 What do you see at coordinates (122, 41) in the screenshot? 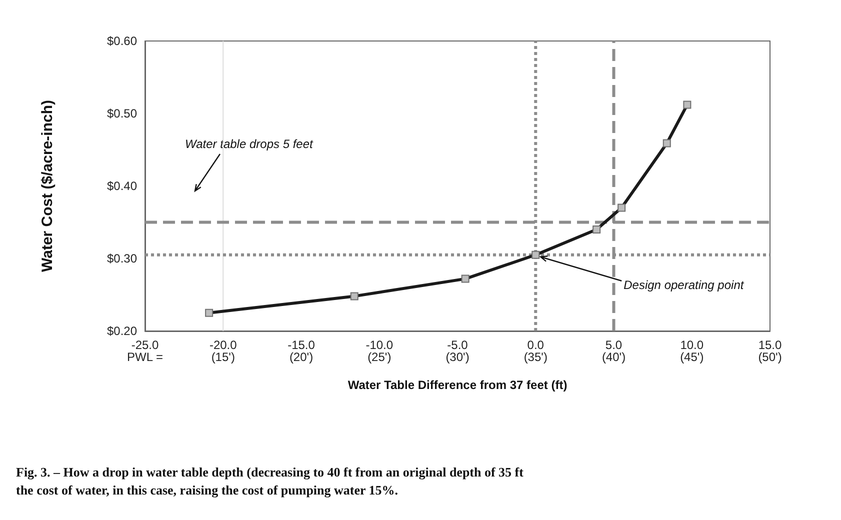
I see `y-tick-label: $0.60` at bounding box center [122, 41].